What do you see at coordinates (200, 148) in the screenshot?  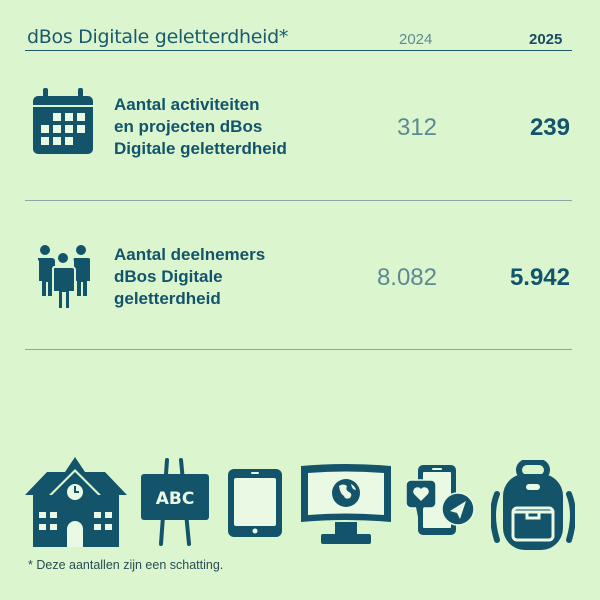 I see `label-line: Digitale geletterdheid` at bounding box center [200, 148].